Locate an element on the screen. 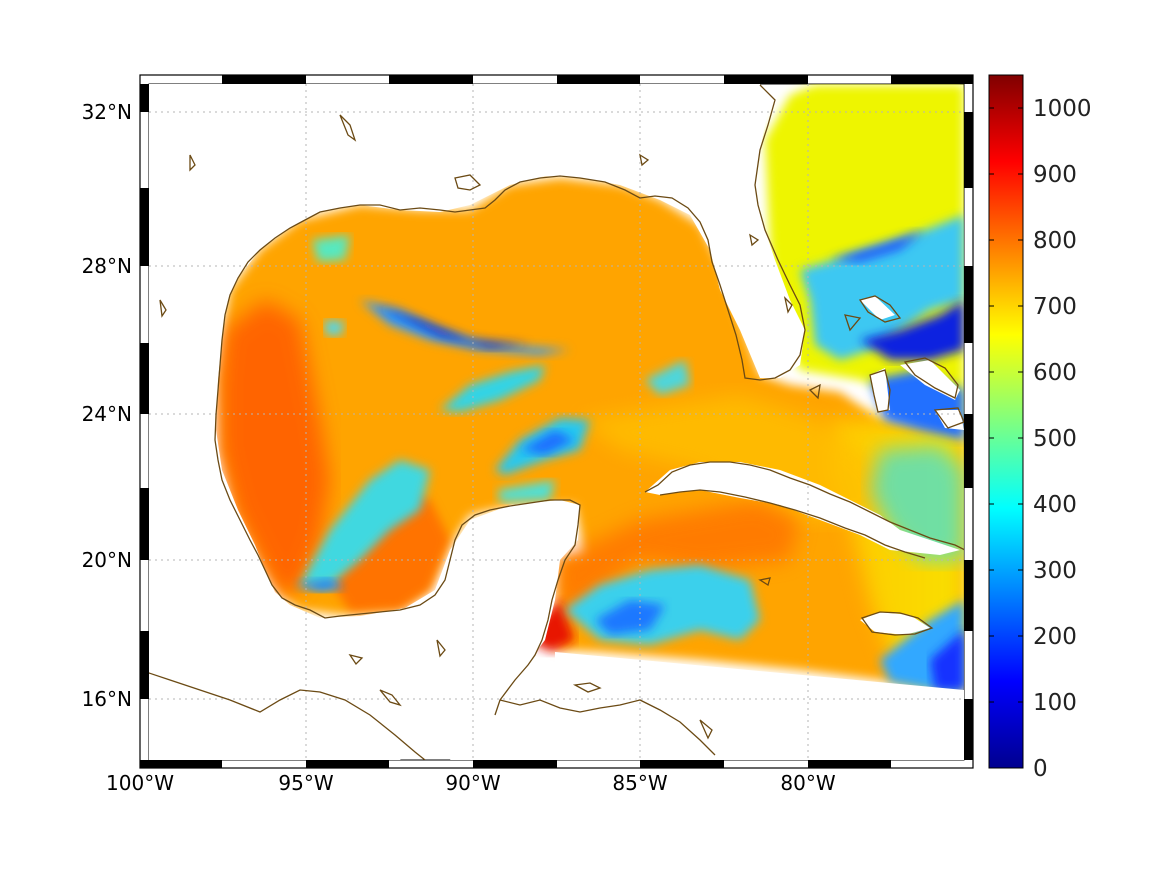 This screenshot has height=875, width=1167. x-tick-label: 100°W is located at coordinates (140, 783).